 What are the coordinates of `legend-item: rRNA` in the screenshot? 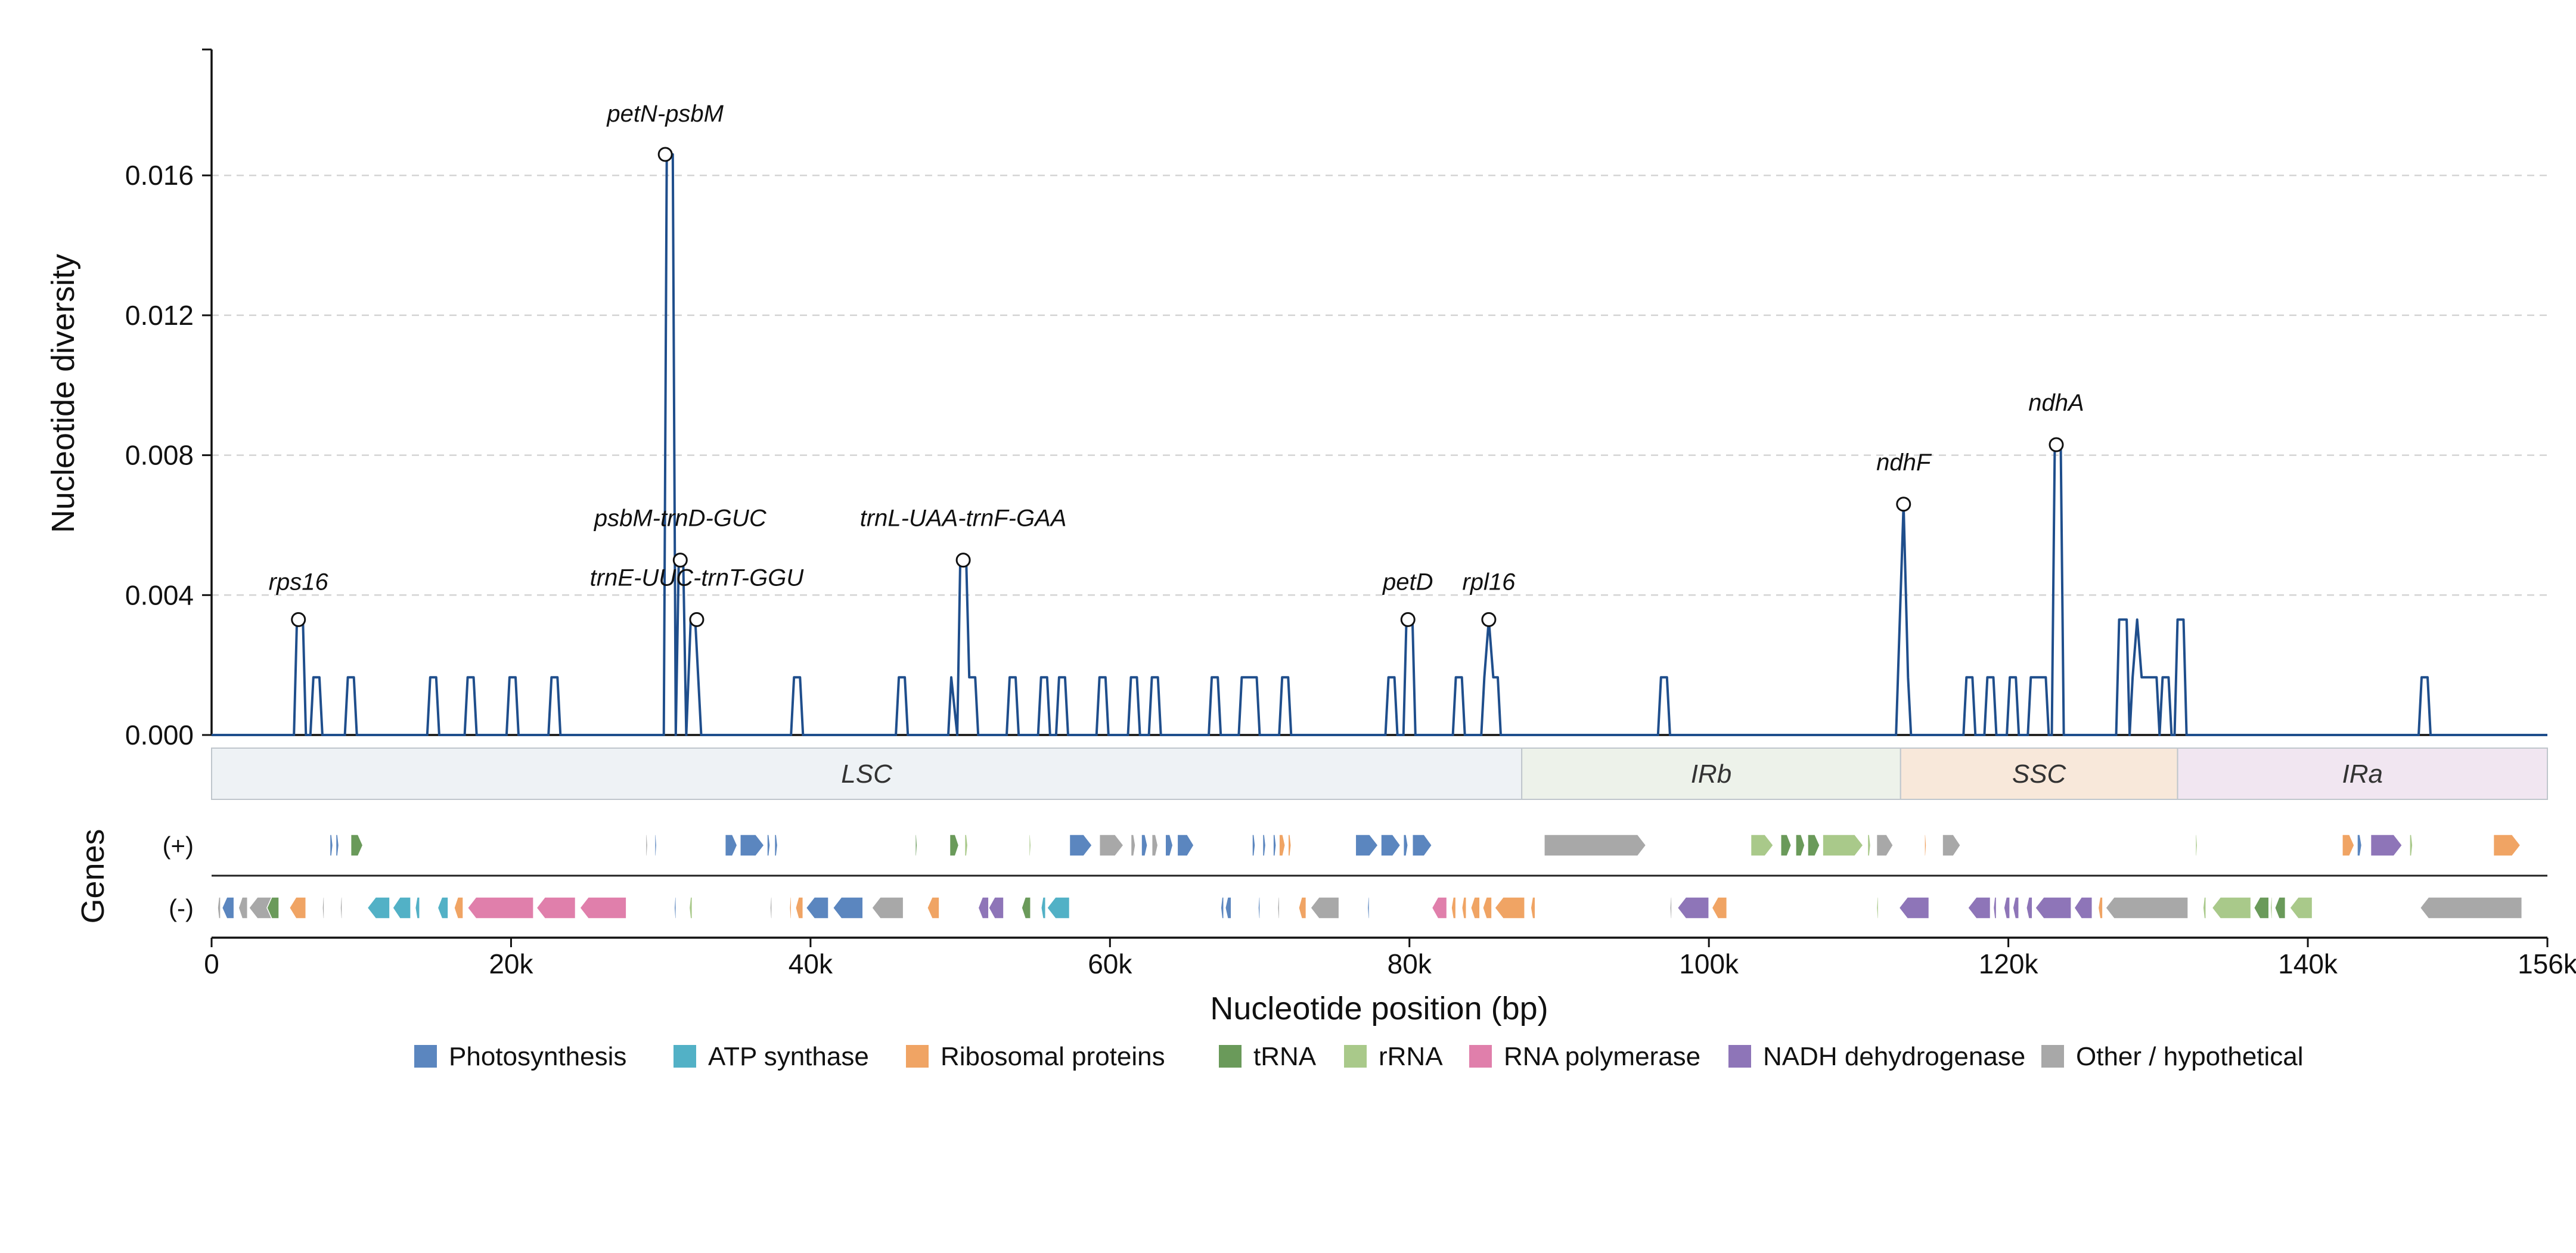 It's located at (1394, 1056).